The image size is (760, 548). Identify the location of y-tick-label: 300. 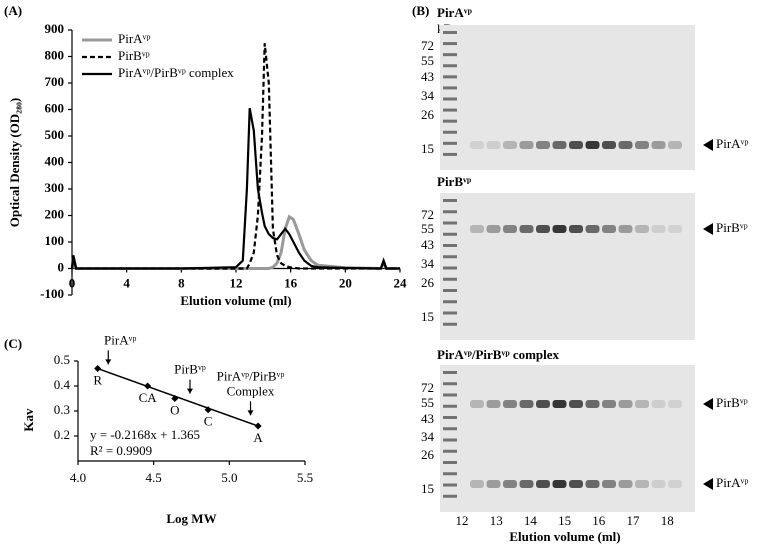
(55, 187).